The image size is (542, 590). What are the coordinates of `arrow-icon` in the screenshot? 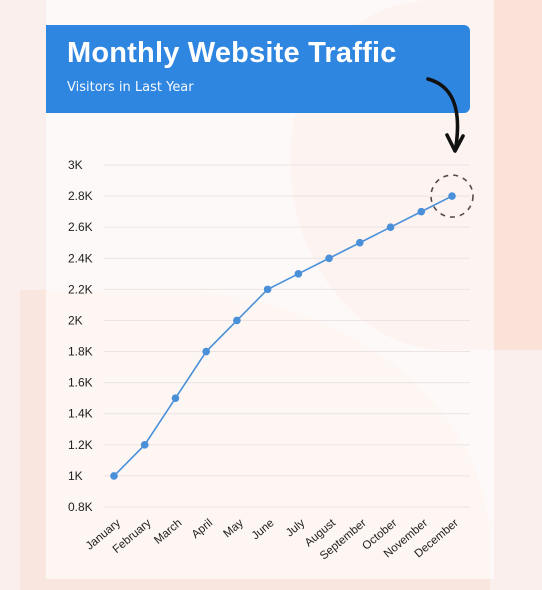 It's located at (443, 112).